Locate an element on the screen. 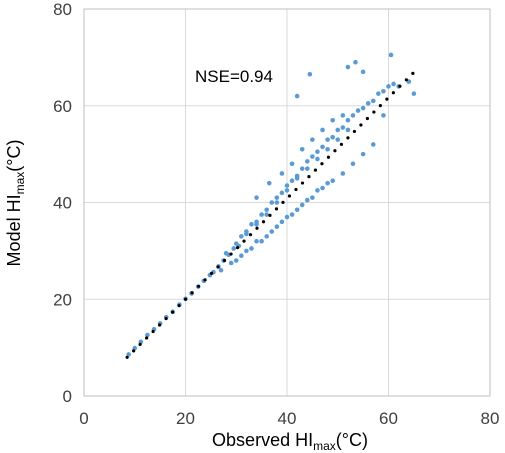 The height and width of the screenshot is (453, 505). y-axis-title-subscript: max is located at coordinates (20, 183).